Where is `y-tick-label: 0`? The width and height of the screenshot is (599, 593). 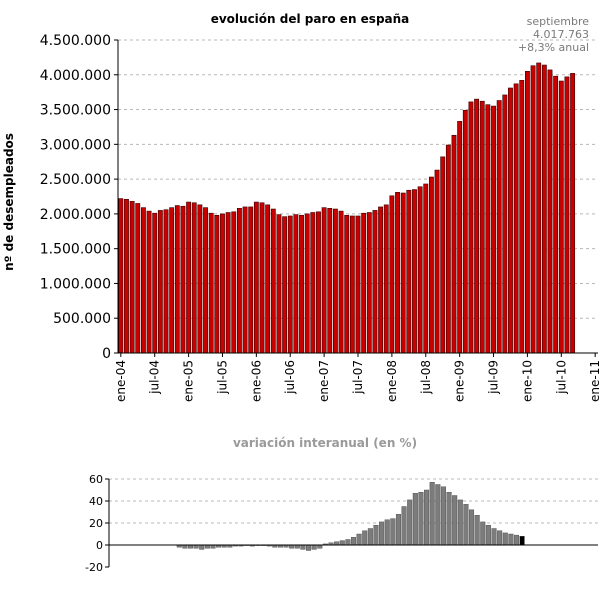
y-tick-label: 0 is located at coordinates (106, 354).